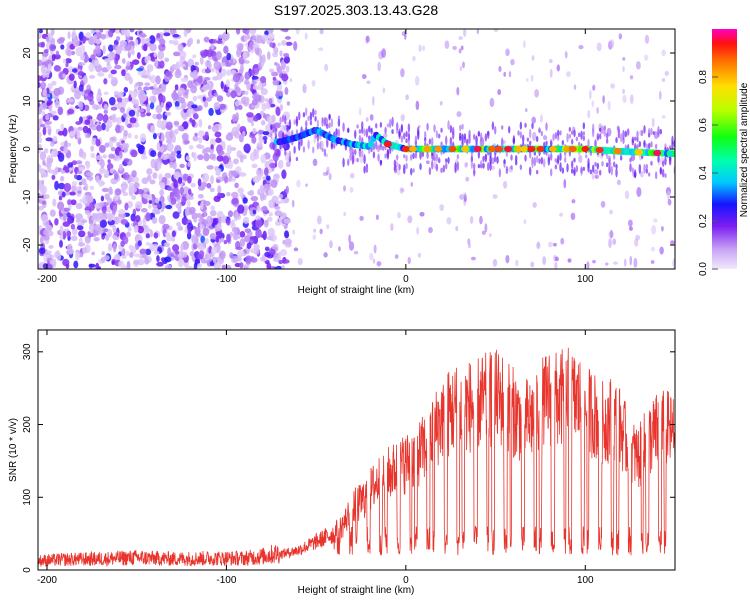 This screenshot has height=605, width=750. Describe the element at coordinates (27, 196) in the screenshot. I see `heatmap-y-tick-label: -10` at that location.